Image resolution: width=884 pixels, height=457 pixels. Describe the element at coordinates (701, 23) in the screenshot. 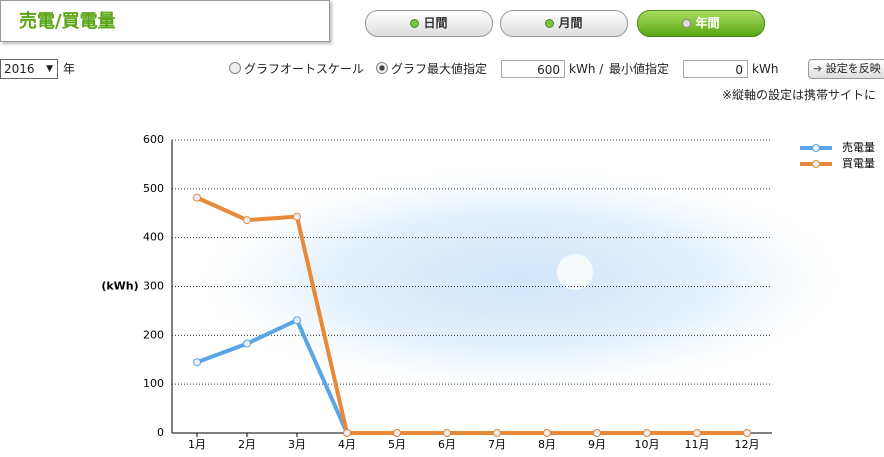

I see `tab-year: 年間` at that location.